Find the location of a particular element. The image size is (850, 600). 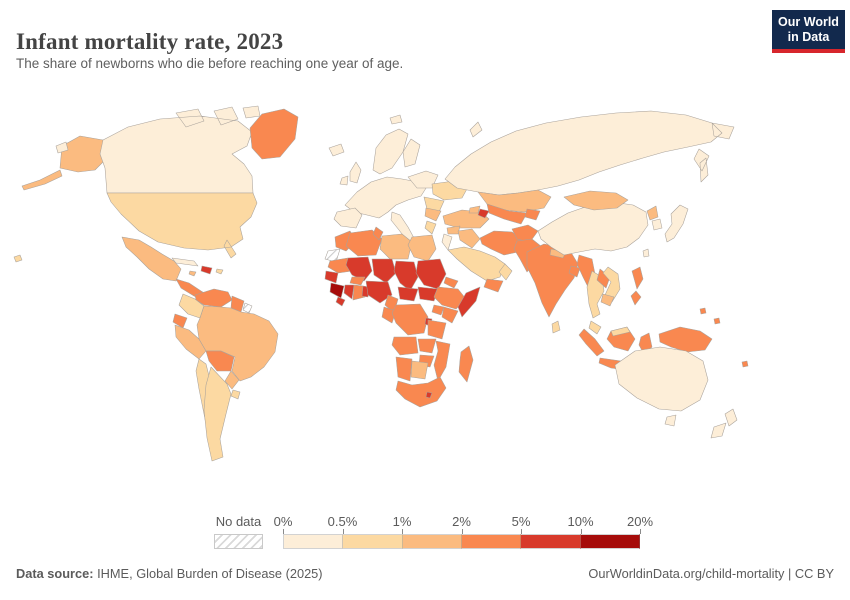

region-north-korea is located at coordinates (652, 213).